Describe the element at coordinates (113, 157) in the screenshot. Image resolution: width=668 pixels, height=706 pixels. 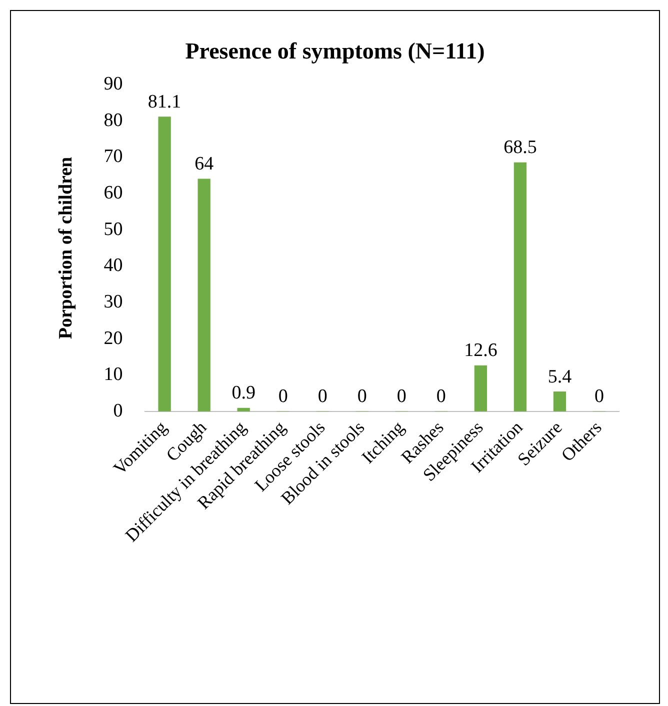
I see `y-tick-label: 70` at that location.